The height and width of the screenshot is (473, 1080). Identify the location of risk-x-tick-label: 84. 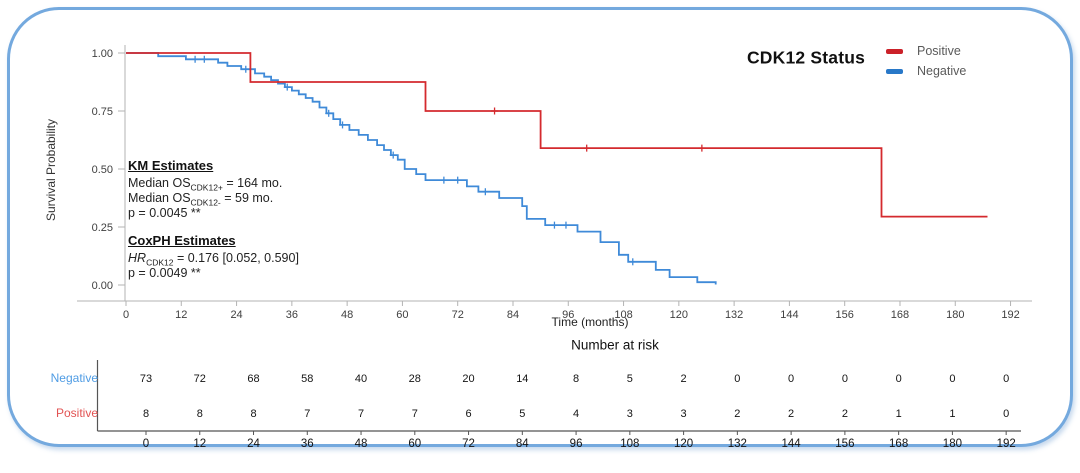
(522, 444).